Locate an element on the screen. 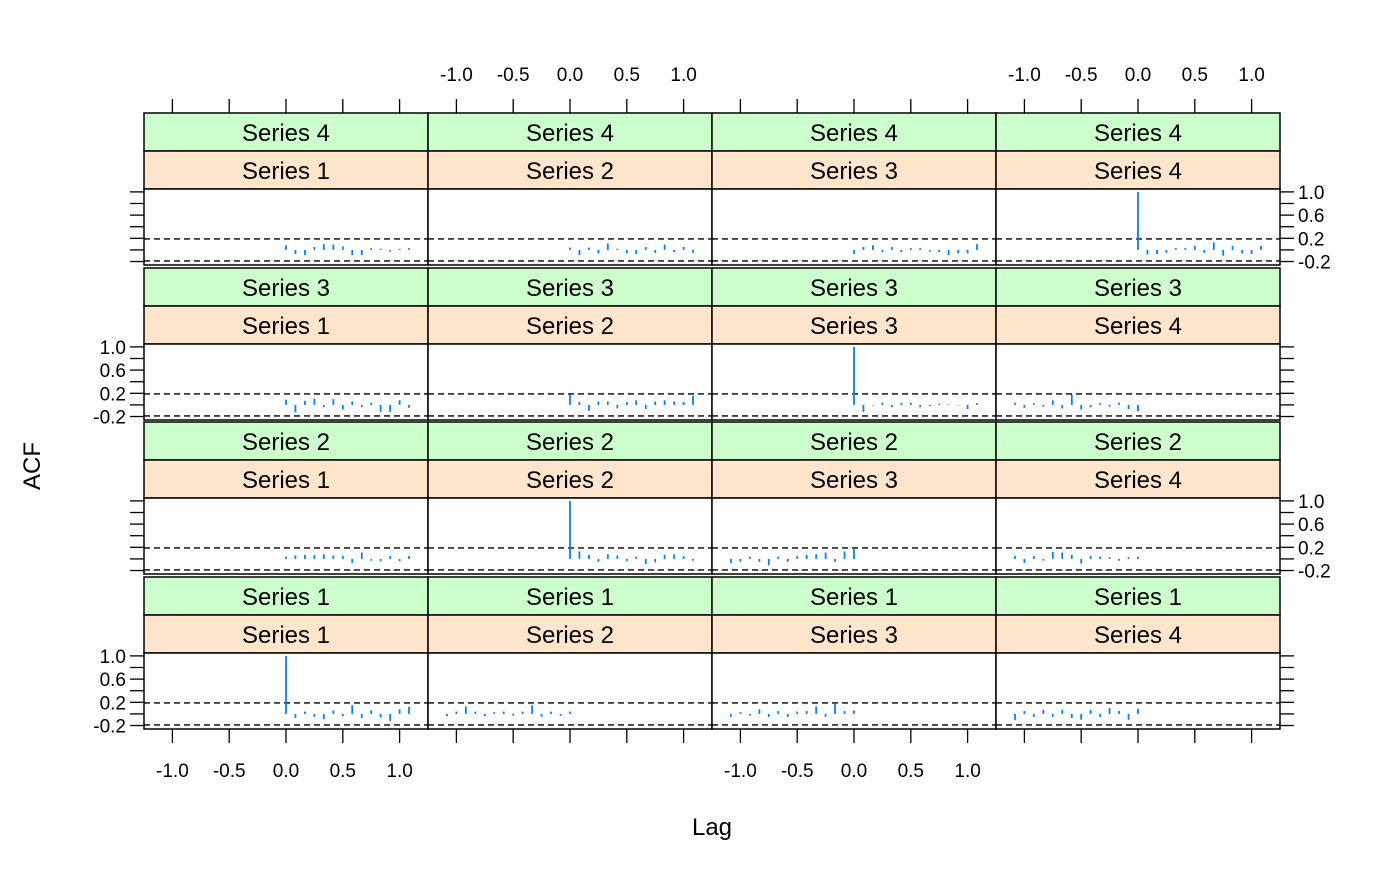  panel-r3-c1: Series 3 Series 1 is located at coordinates (286, 344).